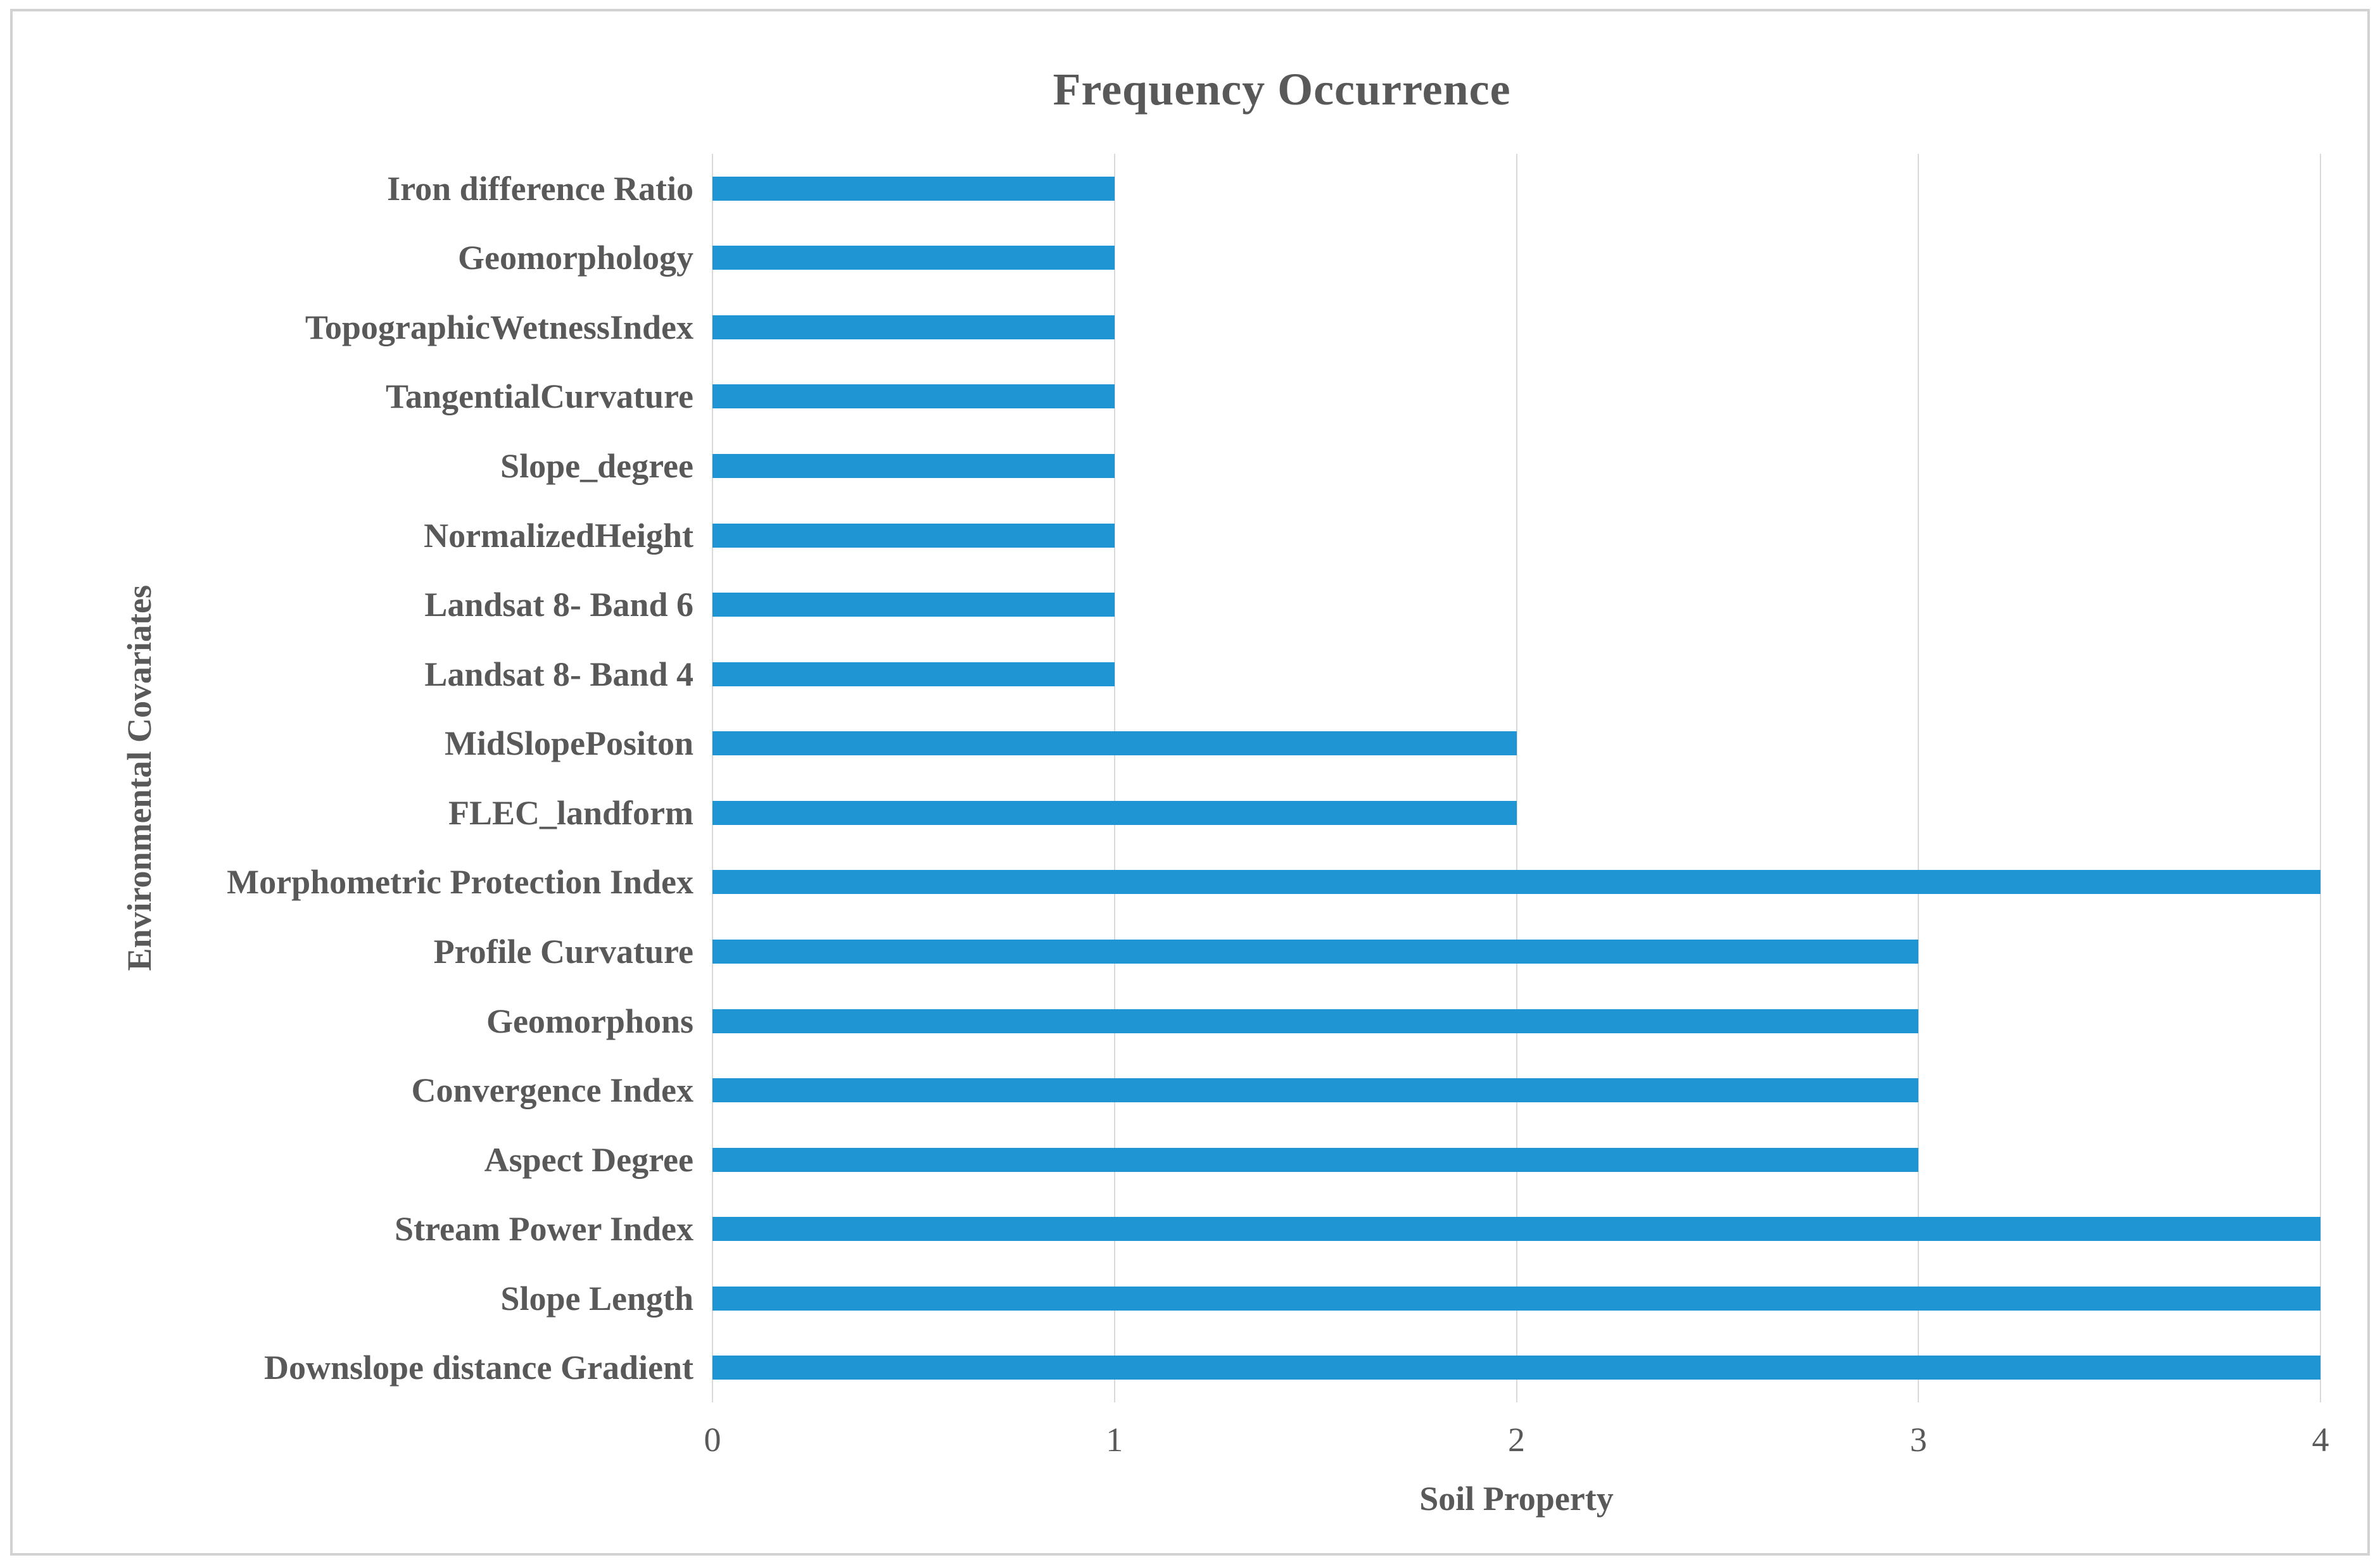 This screenshot has height=1567, width=2380. What do you see at coordinates (1282, 89) in the screenshot?
I see `chart-title: Frequency Occurrence` at bounding box center [1282, 89].